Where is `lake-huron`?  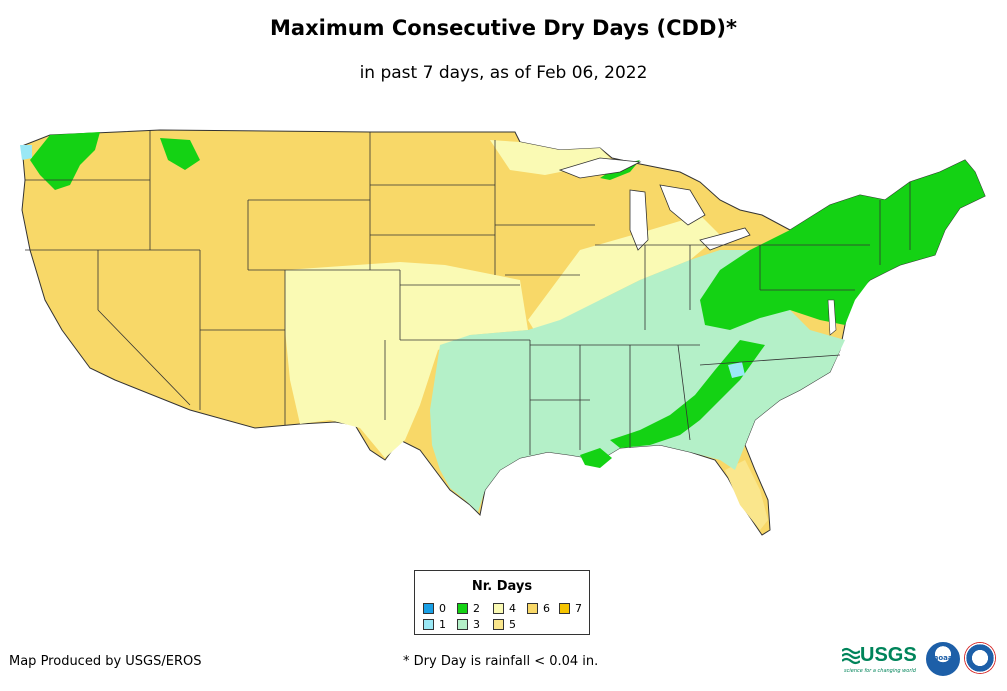 lake-huron is located at coordinates (682, 205).